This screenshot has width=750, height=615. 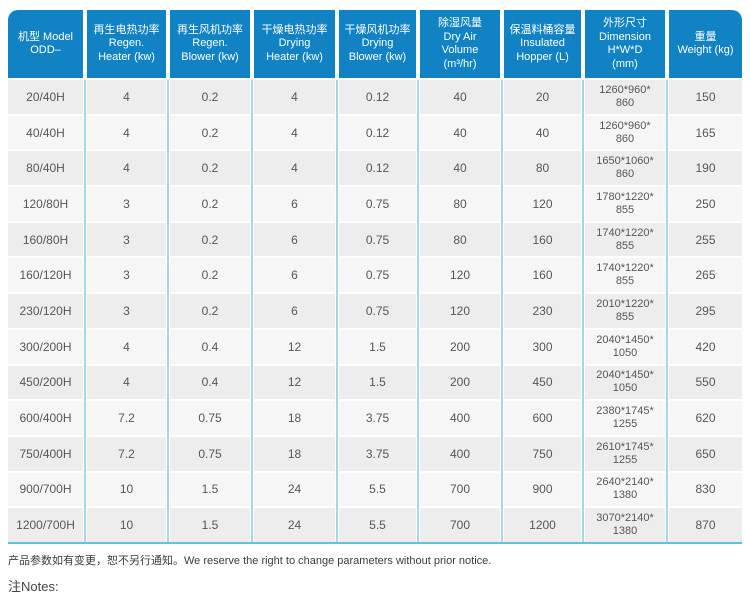 What do you see at coordinates (45, 132) in the screenshot?
I see `model-cell: 40/40H` at bounding box center [45, 132].